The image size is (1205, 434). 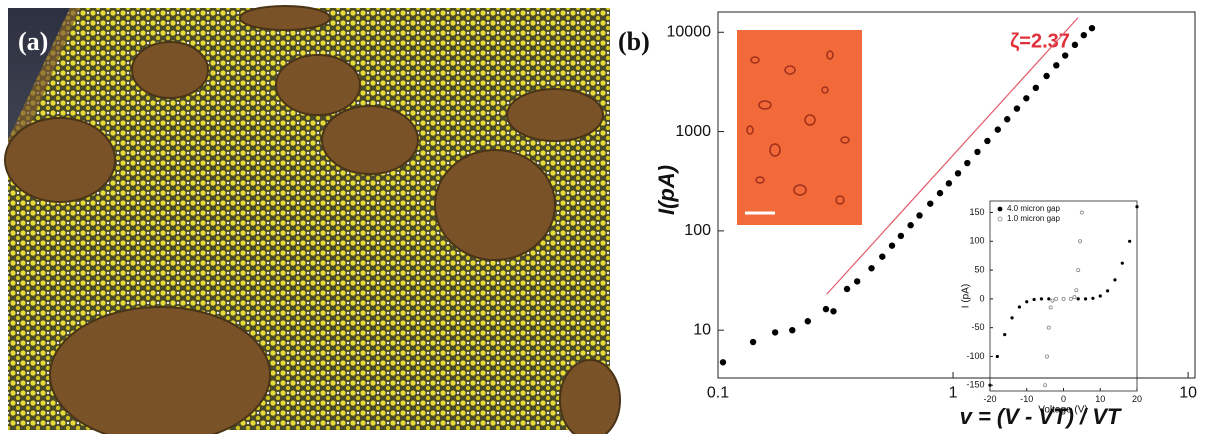 I want to click on y-tick-label: 1000, so click(x=693, y=131).